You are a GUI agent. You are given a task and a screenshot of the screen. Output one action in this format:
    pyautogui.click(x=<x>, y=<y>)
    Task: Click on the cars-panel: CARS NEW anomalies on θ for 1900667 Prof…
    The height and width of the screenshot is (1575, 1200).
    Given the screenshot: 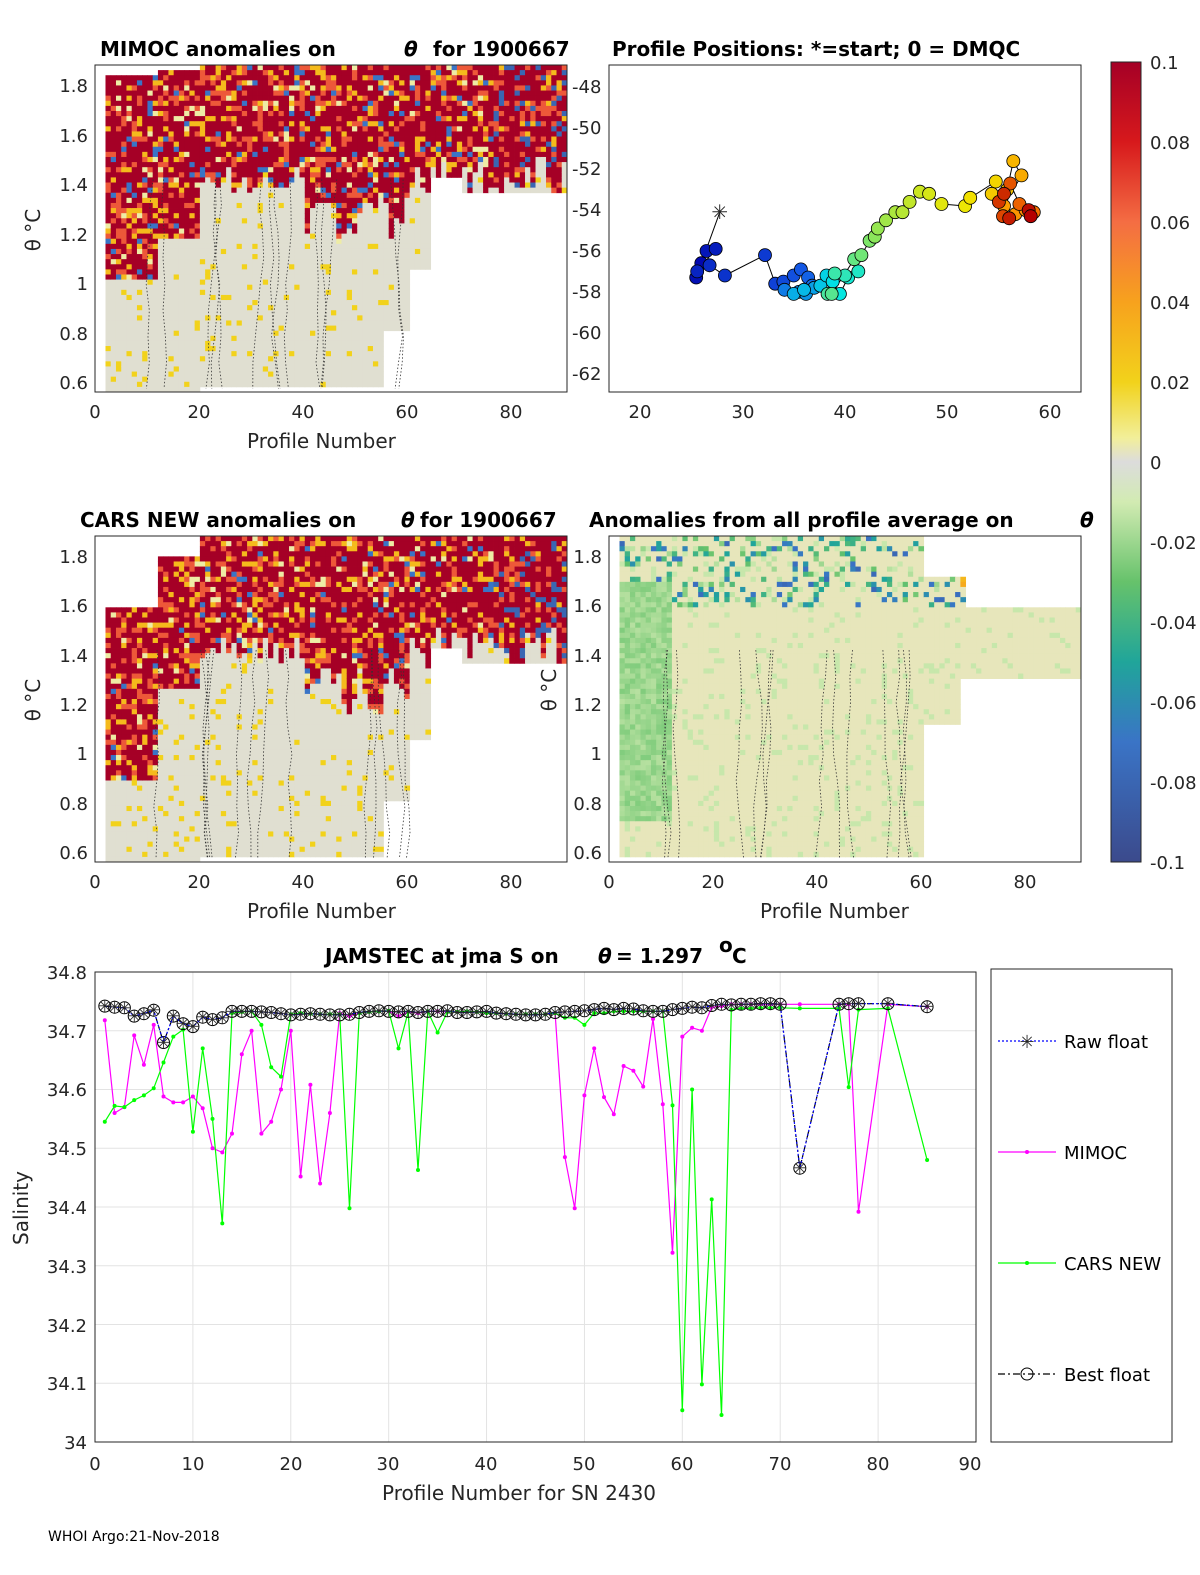 What is the action you would take?
    pyautogui.click(x=294, y=715)
    